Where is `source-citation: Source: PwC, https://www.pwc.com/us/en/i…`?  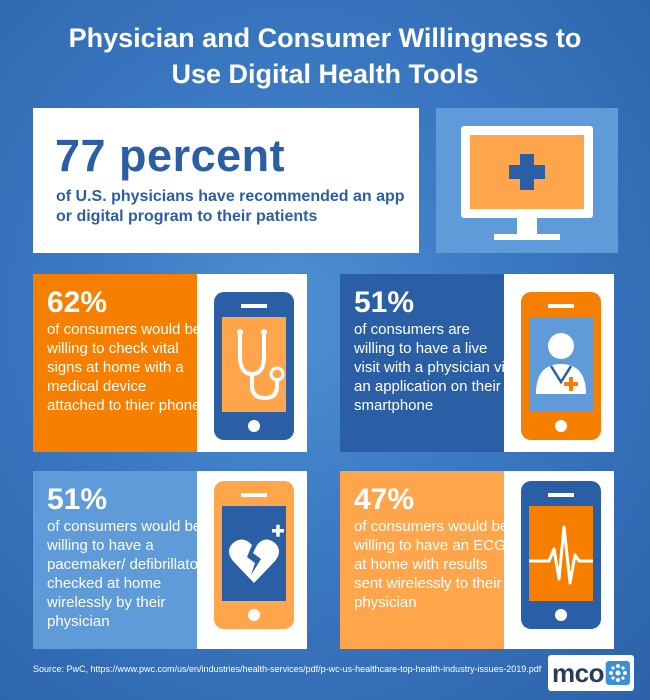
source-citation: Source: PwC, https://www.pwc.com/us/en/i… is located at coordinates (287, 669).